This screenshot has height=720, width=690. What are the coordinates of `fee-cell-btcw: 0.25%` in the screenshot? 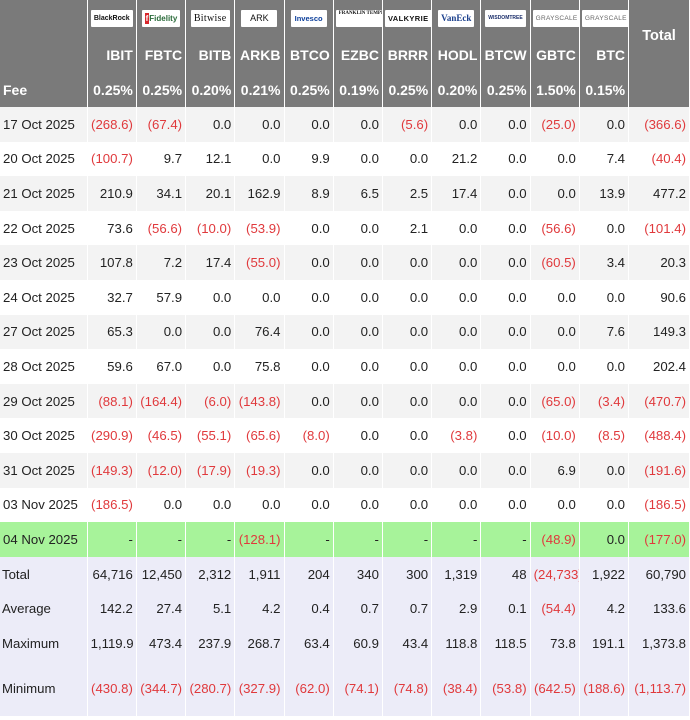 It's located at (505, 89).